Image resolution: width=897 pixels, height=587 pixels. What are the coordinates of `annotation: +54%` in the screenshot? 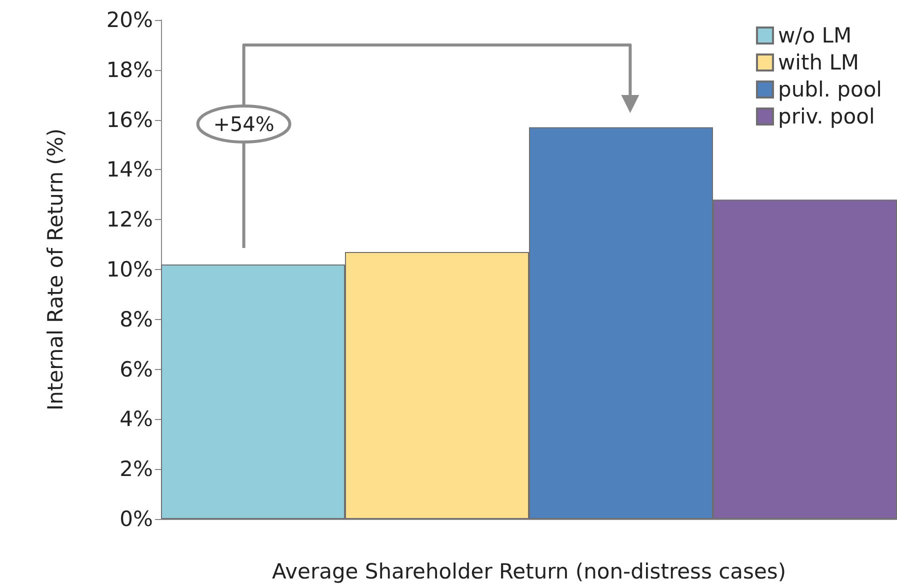 It's located at (243, 124).